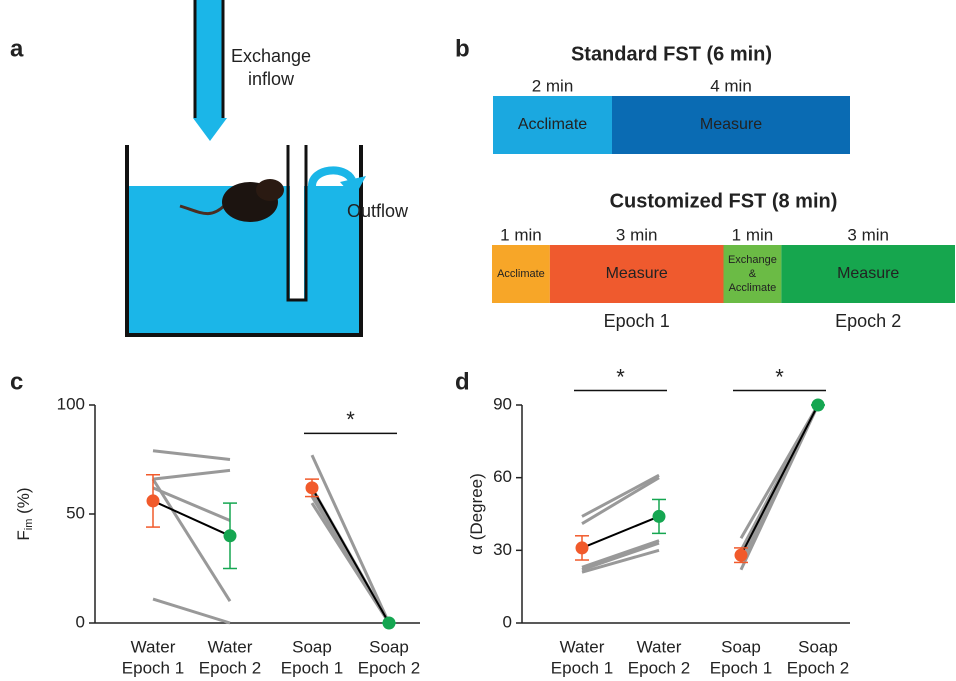 The height and width of the screenshot is (681, 956). What do you see at coordinates (271, 56) in the screenshot?
I see `inflow-label: Exchange` at bounding box center [271, 56].